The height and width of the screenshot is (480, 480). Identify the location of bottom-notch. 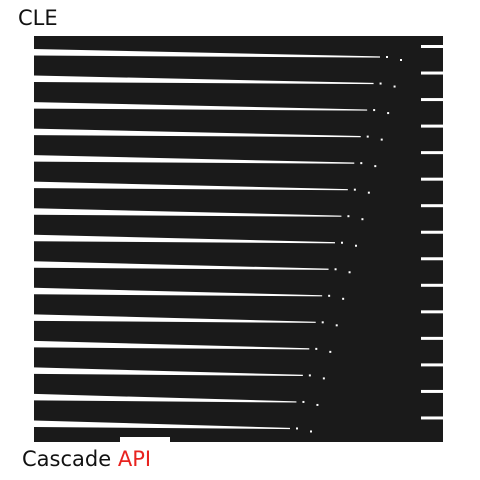
(145, 439).